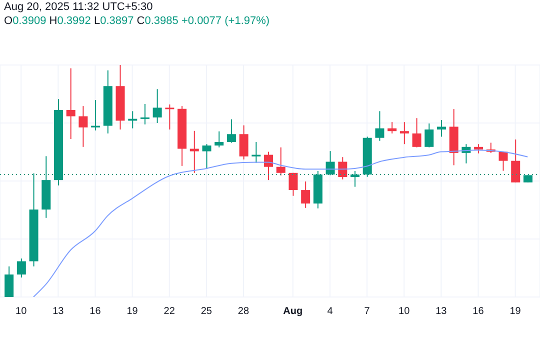 Image resolution: width=540 pixels, height=340 pixels. What do you see at coordinates (206, 311) in the screenshot?
I see `x-tick-label: 25` at bounding box center [206, 311].